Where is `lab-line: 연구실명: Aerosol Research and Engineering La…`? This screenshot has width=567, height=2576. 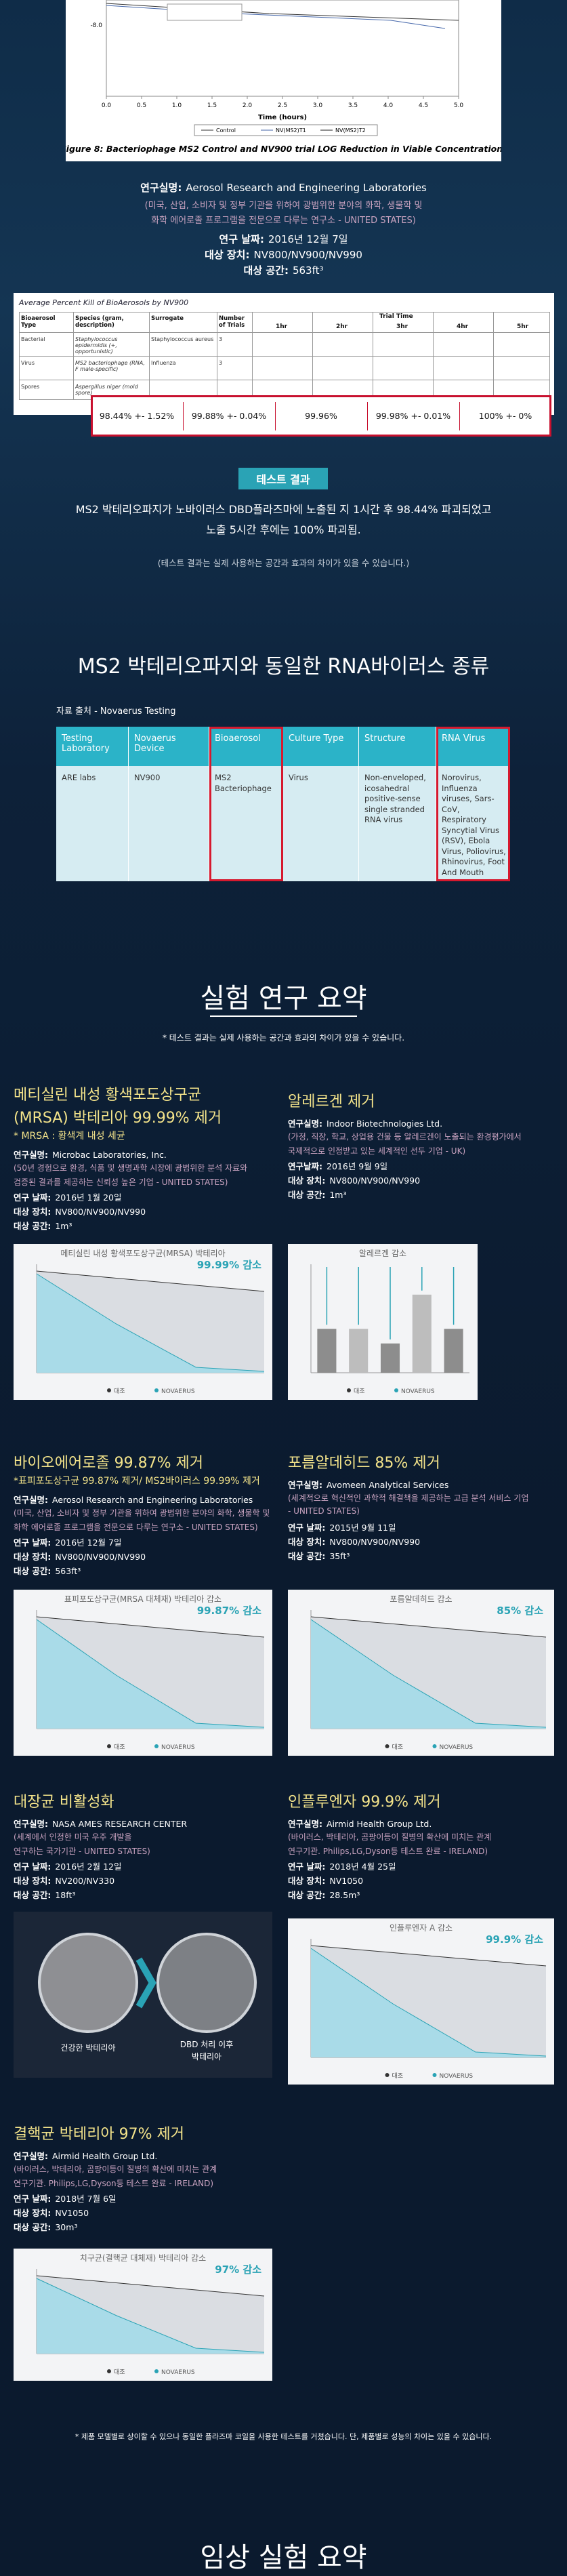 lab-line: 연구실명: Aerosol Research and Engineering La… is located at coordinates (283, 187).